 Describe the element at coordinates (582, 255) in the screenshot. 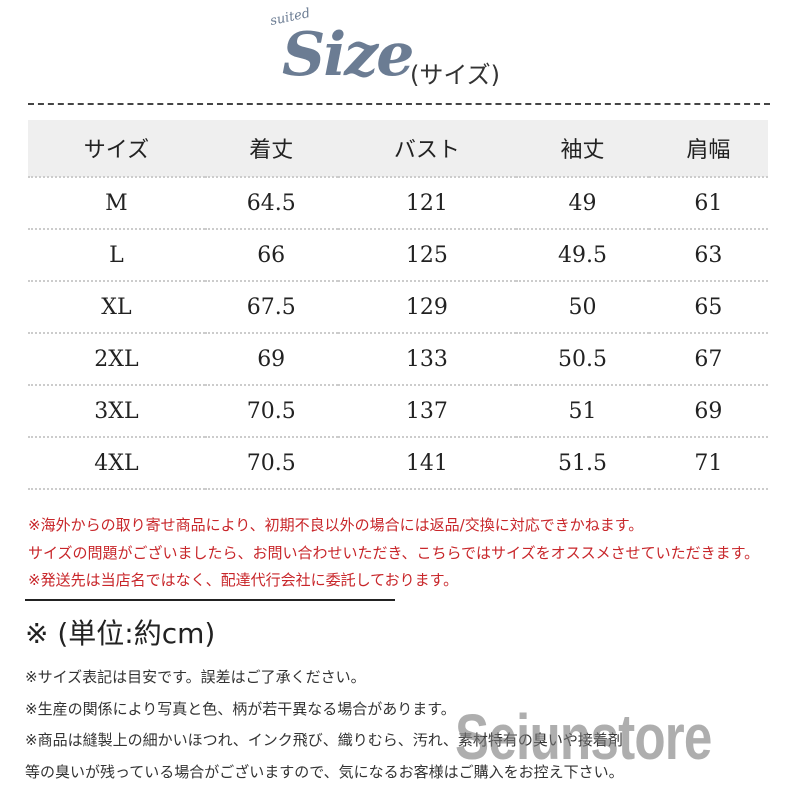

I see `table-cell: 49.5` at that location.